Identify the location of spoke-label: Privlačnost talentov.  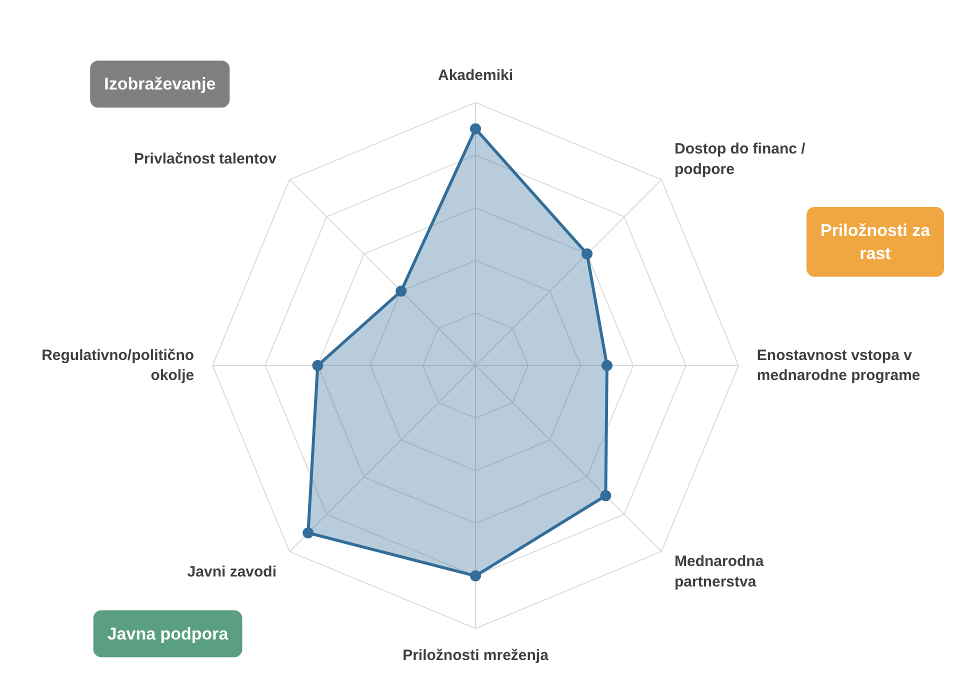
(206, 159).